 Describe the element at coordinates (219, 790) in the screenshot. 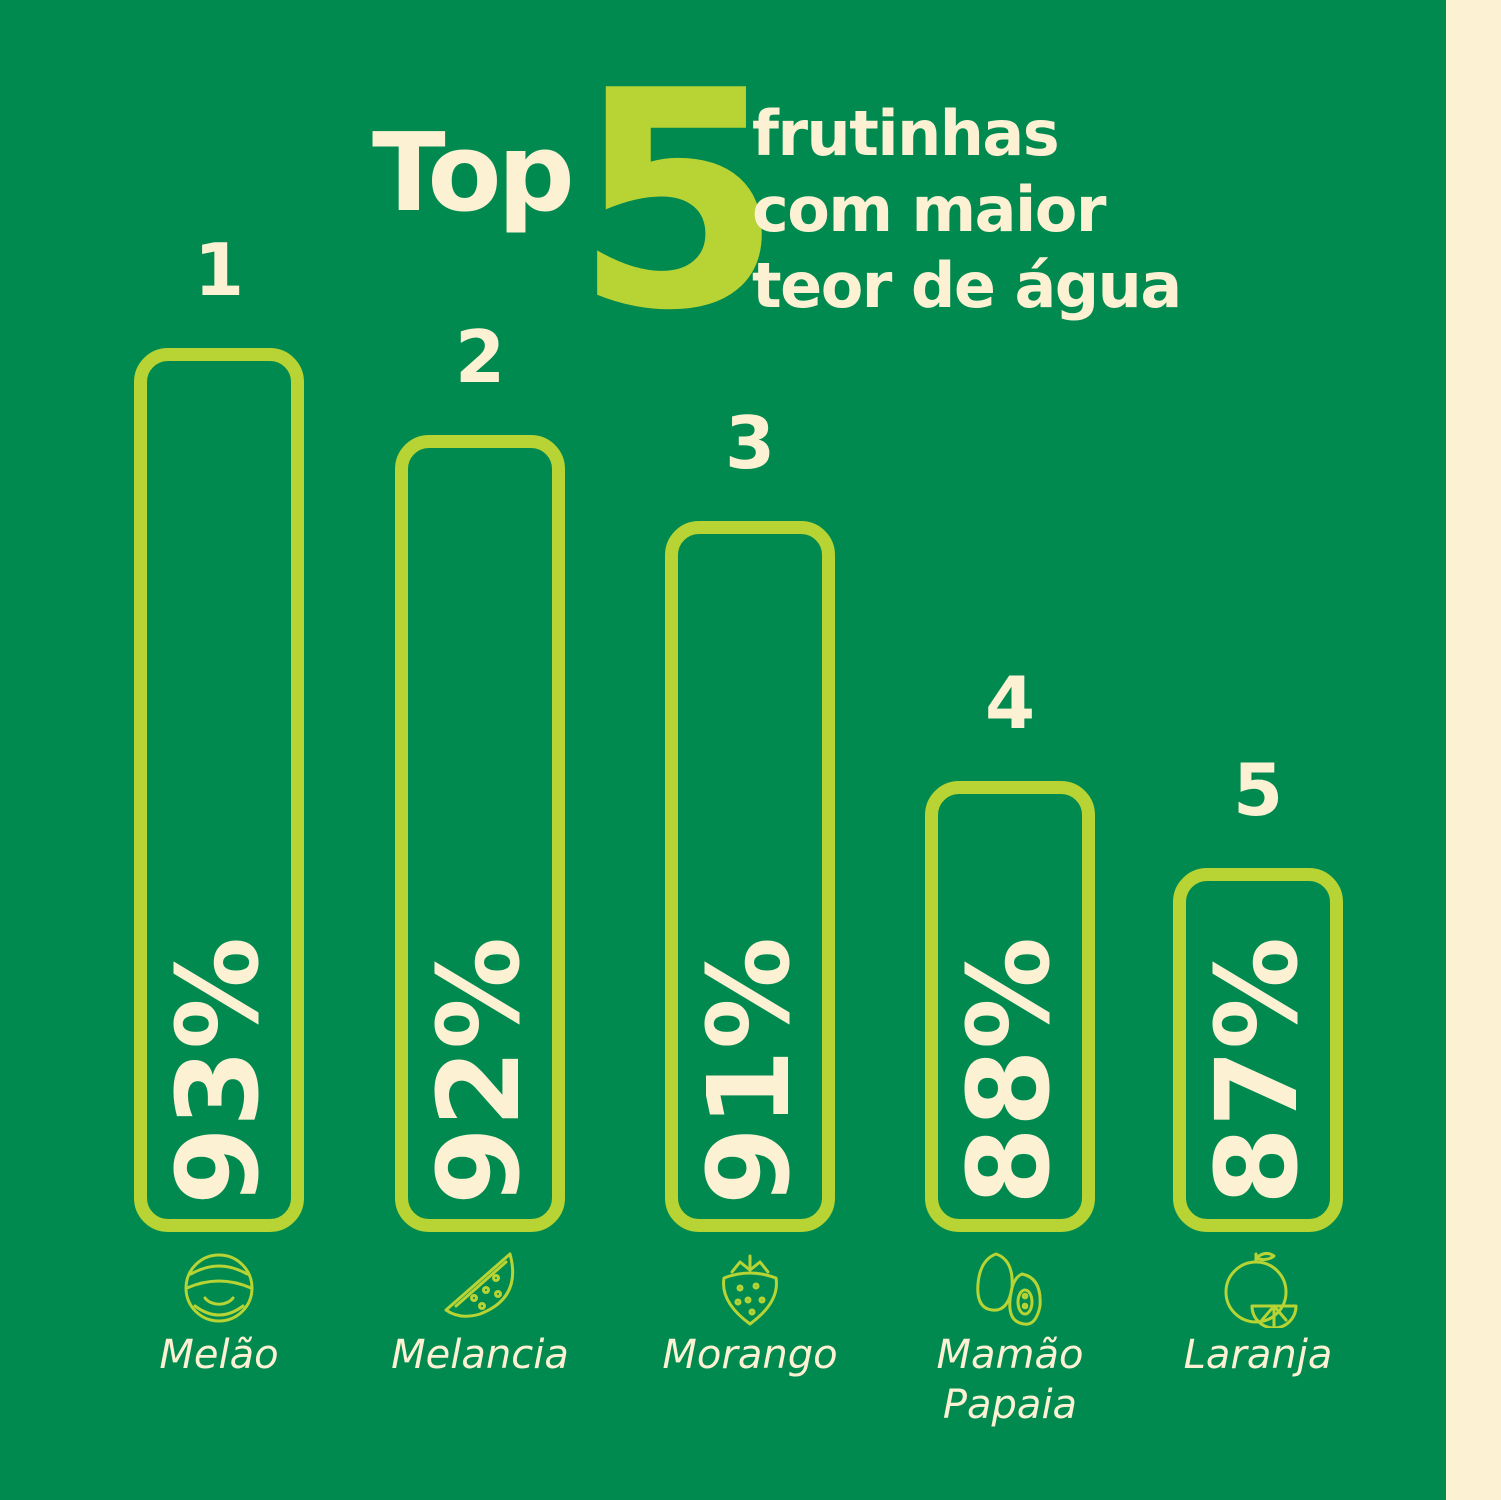

I see `bar: 93%` at that location.